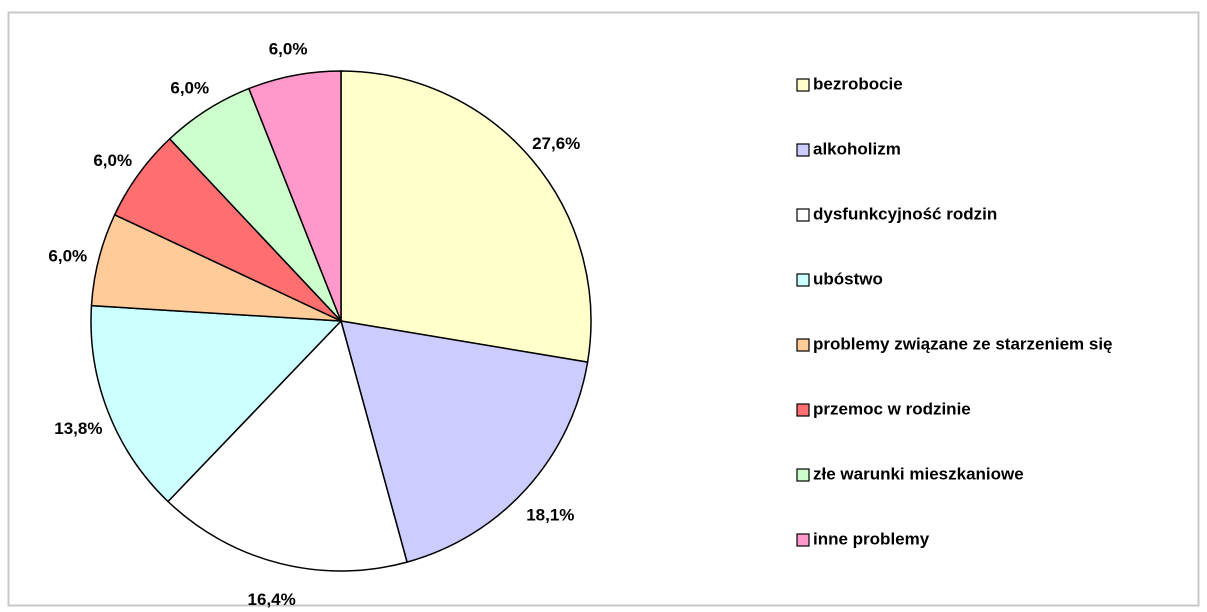 The image size is (1207, 612). Describe the element at coordinates (848, 278) in the screenshot. I see `legend-label: ubóstwo` at that location.